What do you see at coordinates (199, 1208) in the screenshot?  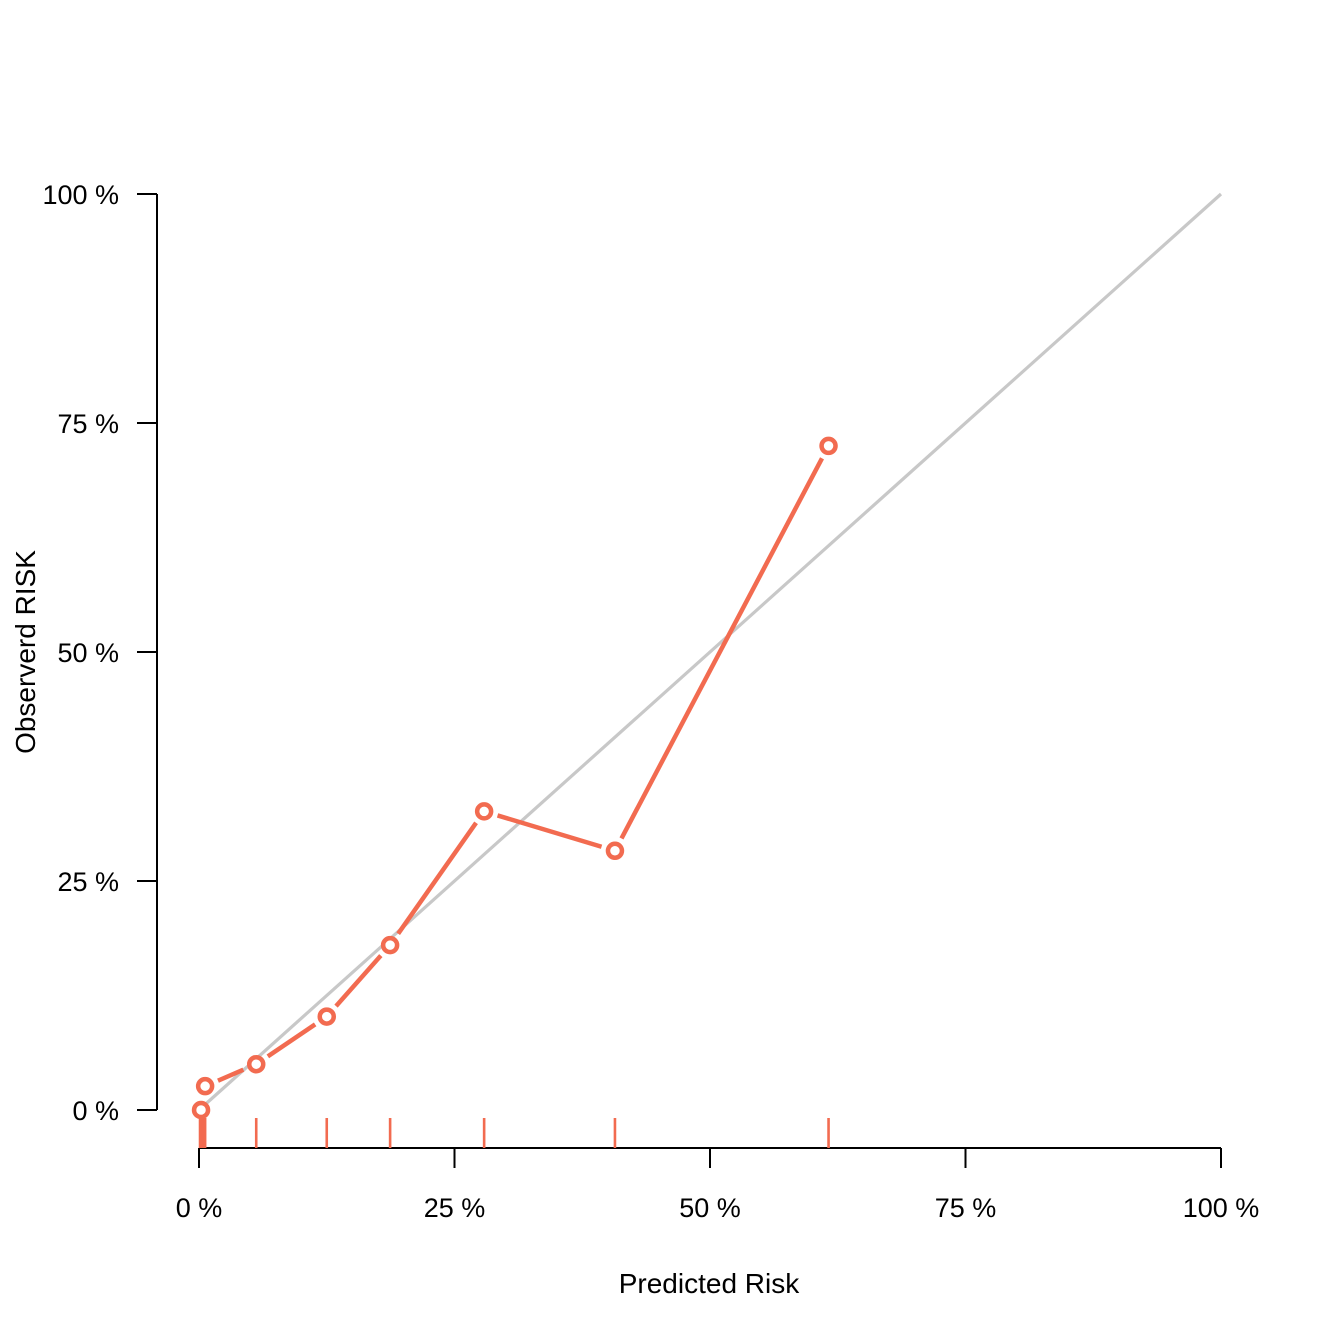 I see `x-tick-label: 0 %` at bounding box center [199, 1208].